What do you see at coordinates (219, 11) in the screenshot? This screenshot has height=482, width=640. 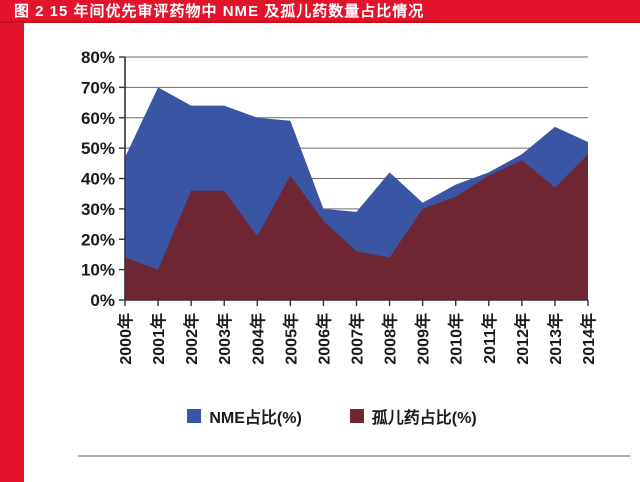 I see `figure-title: 图 2 15 年间优先审评药物中 NME 及孤儿药数量占比情况` at bounding box center [219, 11].